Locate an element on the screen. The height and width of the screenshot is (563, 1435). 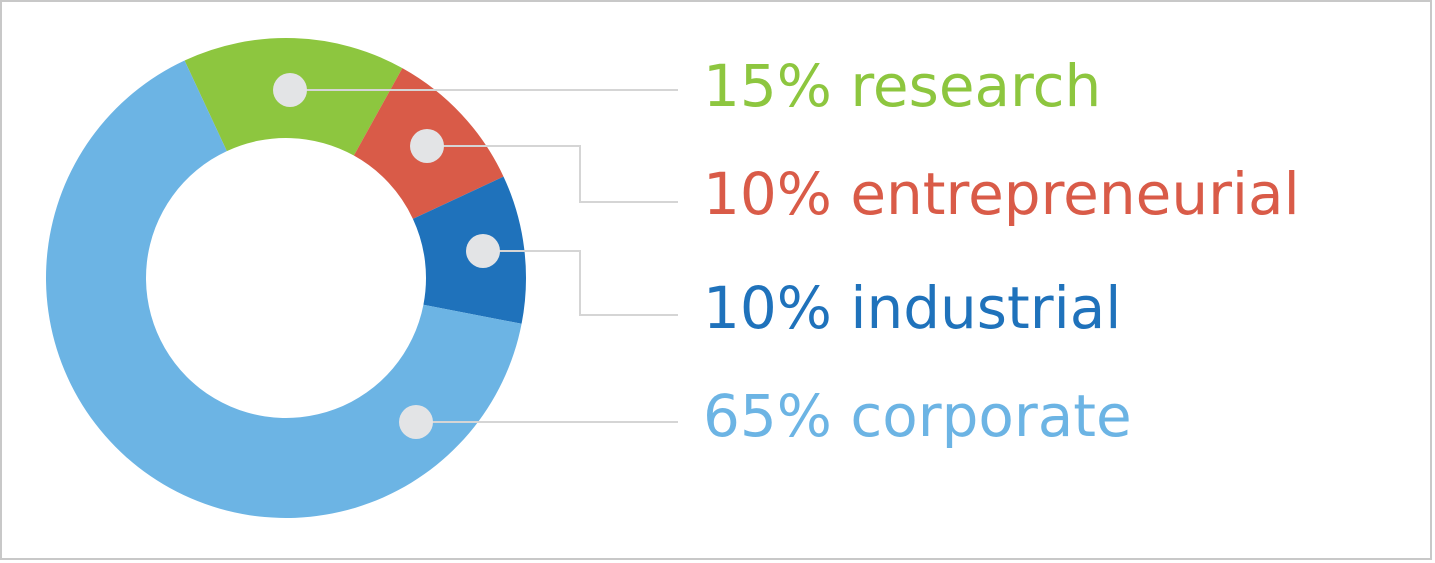
category-label: industrial is located at coordinates (985, 308).